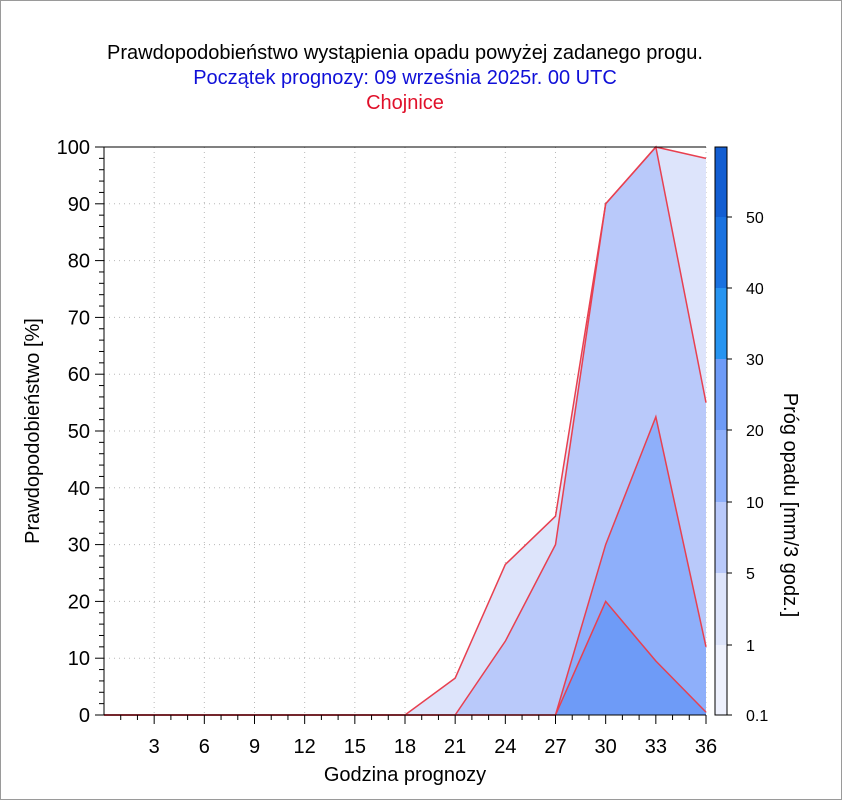 This screenshot has width=842, height=800. I want to click on y-tick-label: 90, so click(79, 205).